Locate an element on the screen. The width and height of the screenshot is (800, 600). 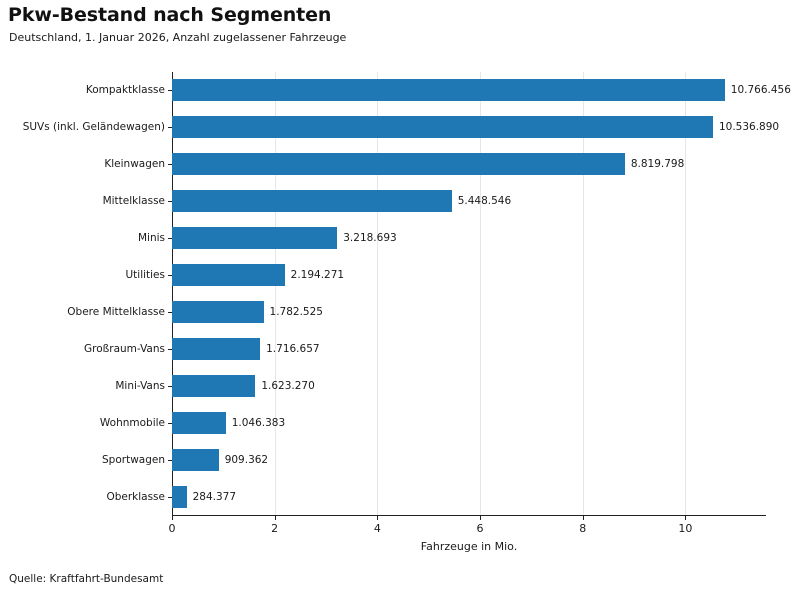
y-tick-label: Utilities is located at coordinates (145, 275).